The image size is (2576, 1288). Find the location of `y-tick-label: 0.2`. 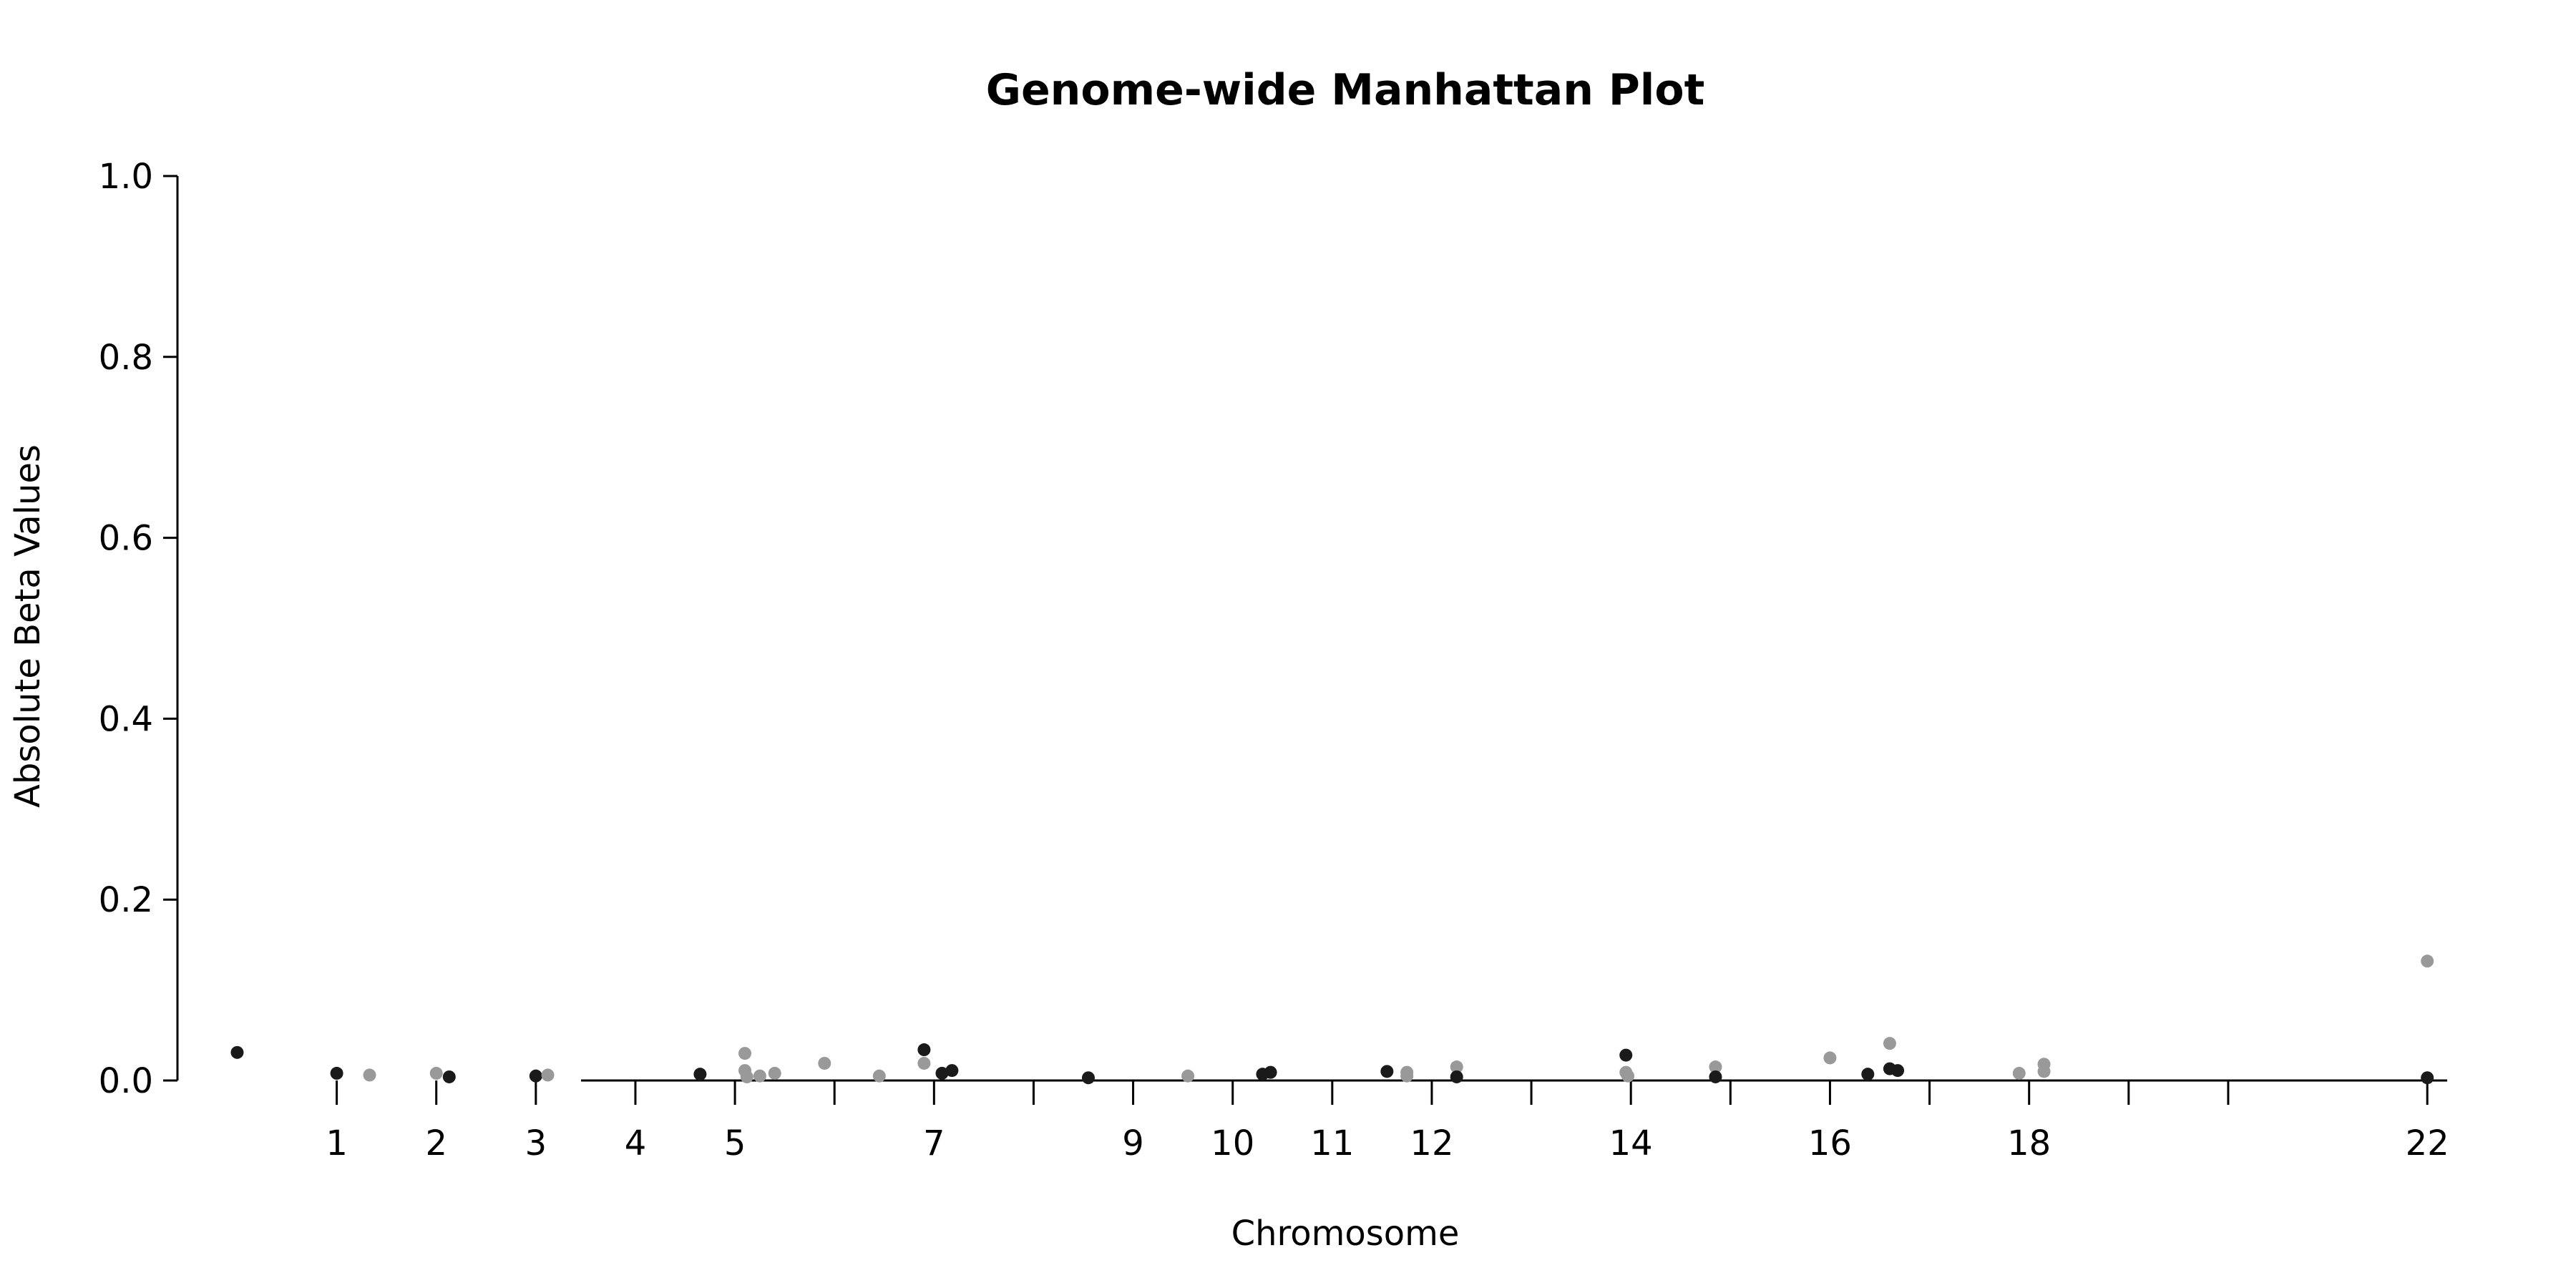

y-tick-label: 0.2 is located at coordinates (126, 900).